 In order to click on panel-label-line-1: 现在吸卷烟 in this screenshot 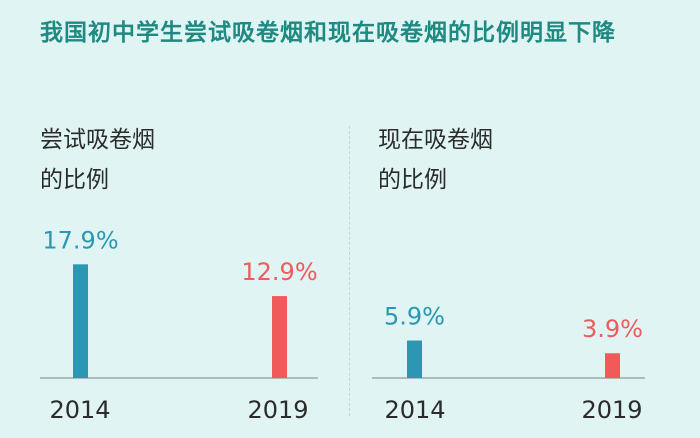, I will do `click(435, 140)`.